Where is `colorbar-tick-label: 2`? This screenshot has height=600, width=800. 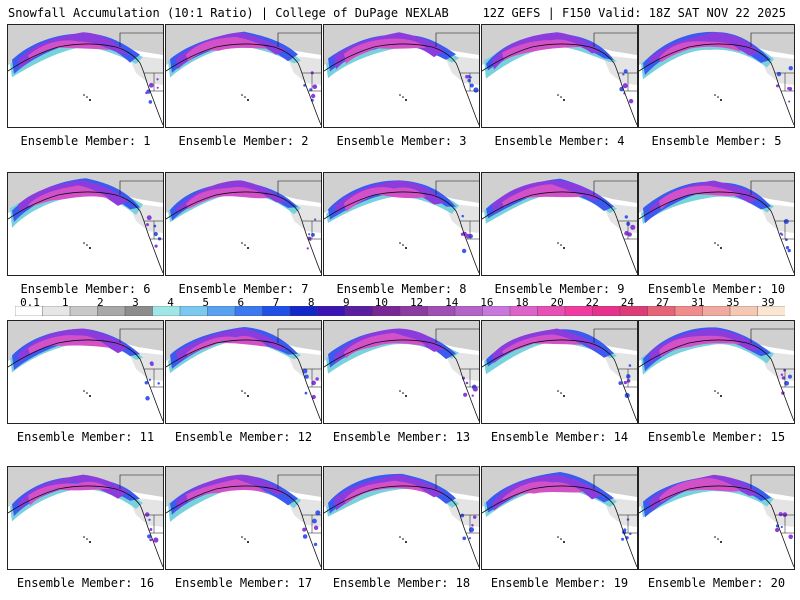
colorbar-tick-label: 2 is located at coordinates (100, 302).